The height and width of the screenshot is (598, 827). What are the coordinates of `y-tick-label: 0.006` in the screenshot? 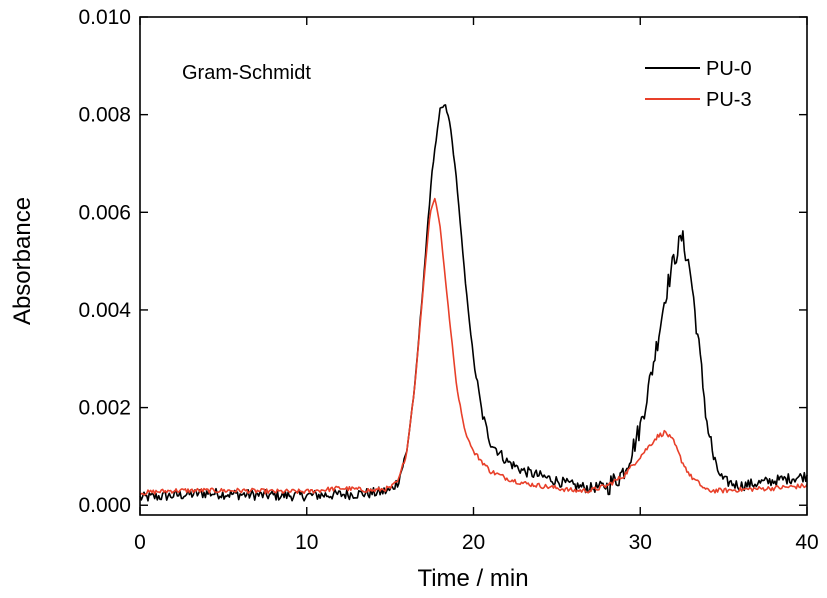 It's located at (104, 212).